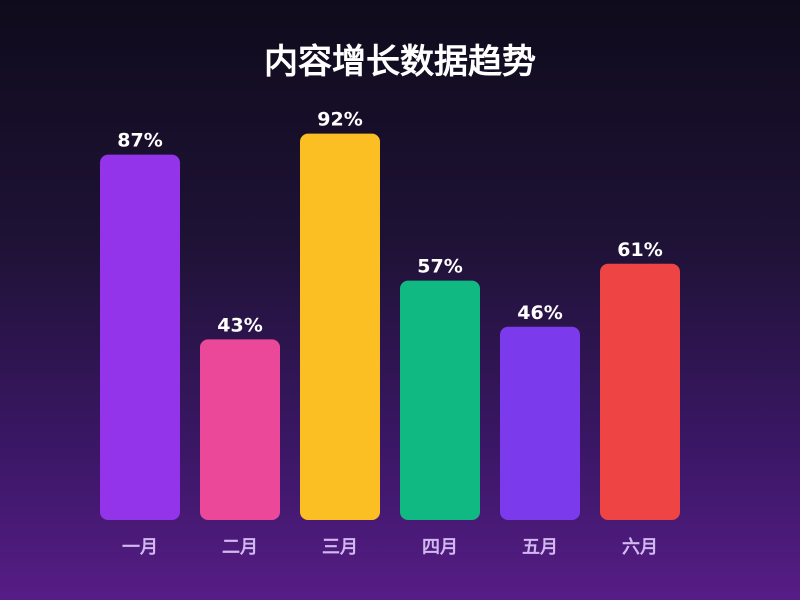 This screenshot has height=600, width=800. I want to click on category-label: 二月, so click(240, 547).